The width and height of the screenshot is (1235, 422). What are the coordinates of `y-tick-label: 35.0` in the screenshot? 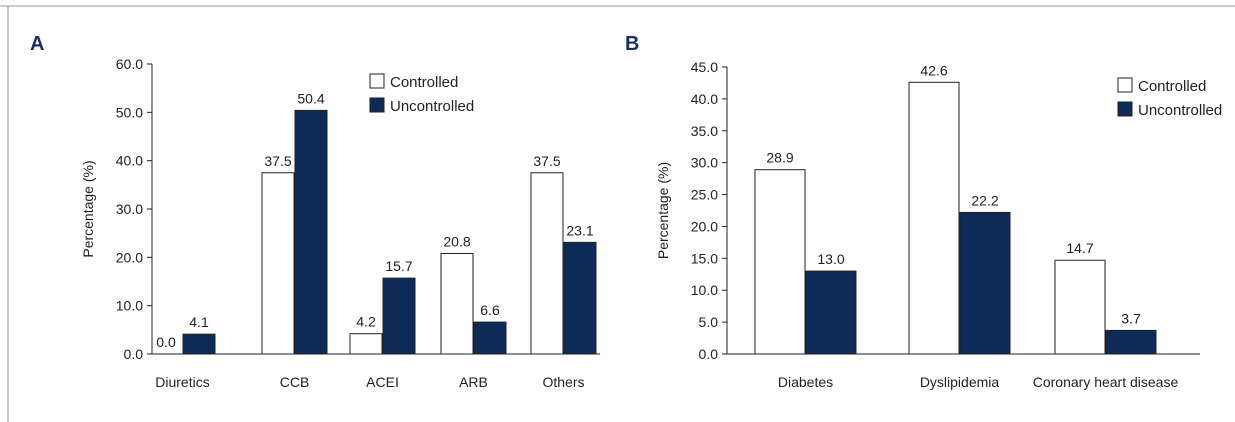 It's located at (704, 131).